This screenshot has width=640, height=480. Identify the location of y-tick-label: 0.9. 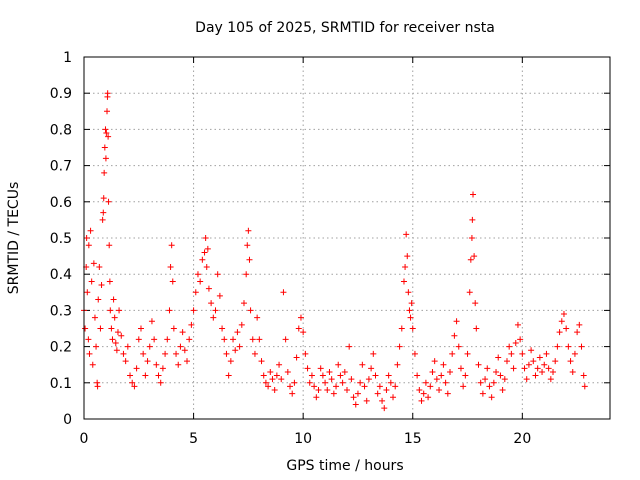
(61, 94).